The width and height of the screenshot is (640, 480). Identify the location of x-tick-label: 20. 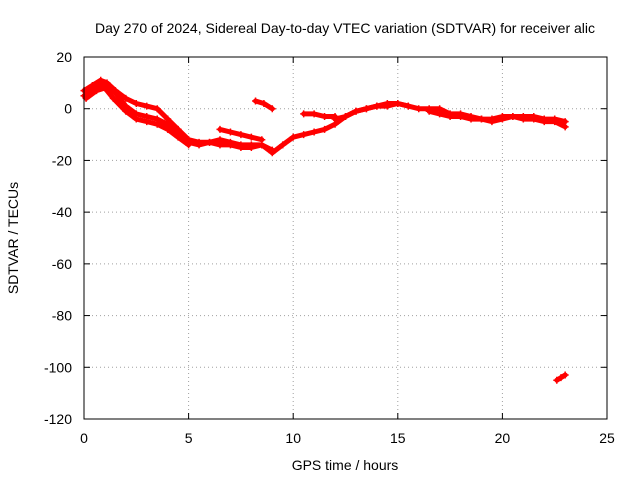
(503, 438).